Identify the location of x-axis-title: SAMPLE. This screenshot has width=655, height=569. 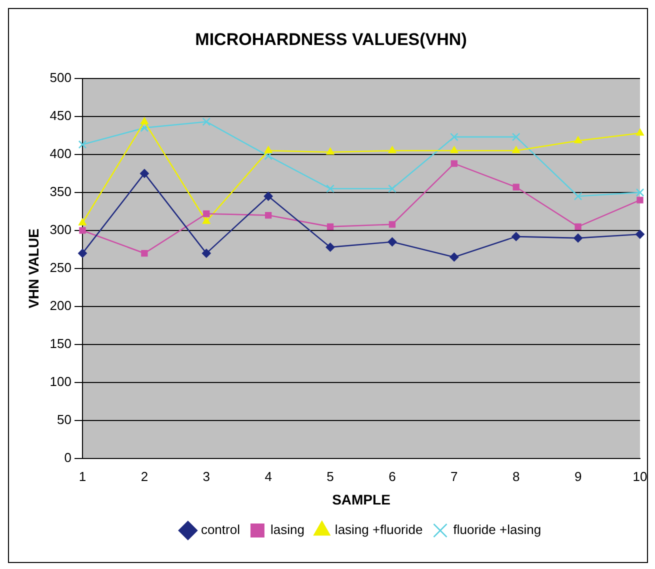
(361, 499).